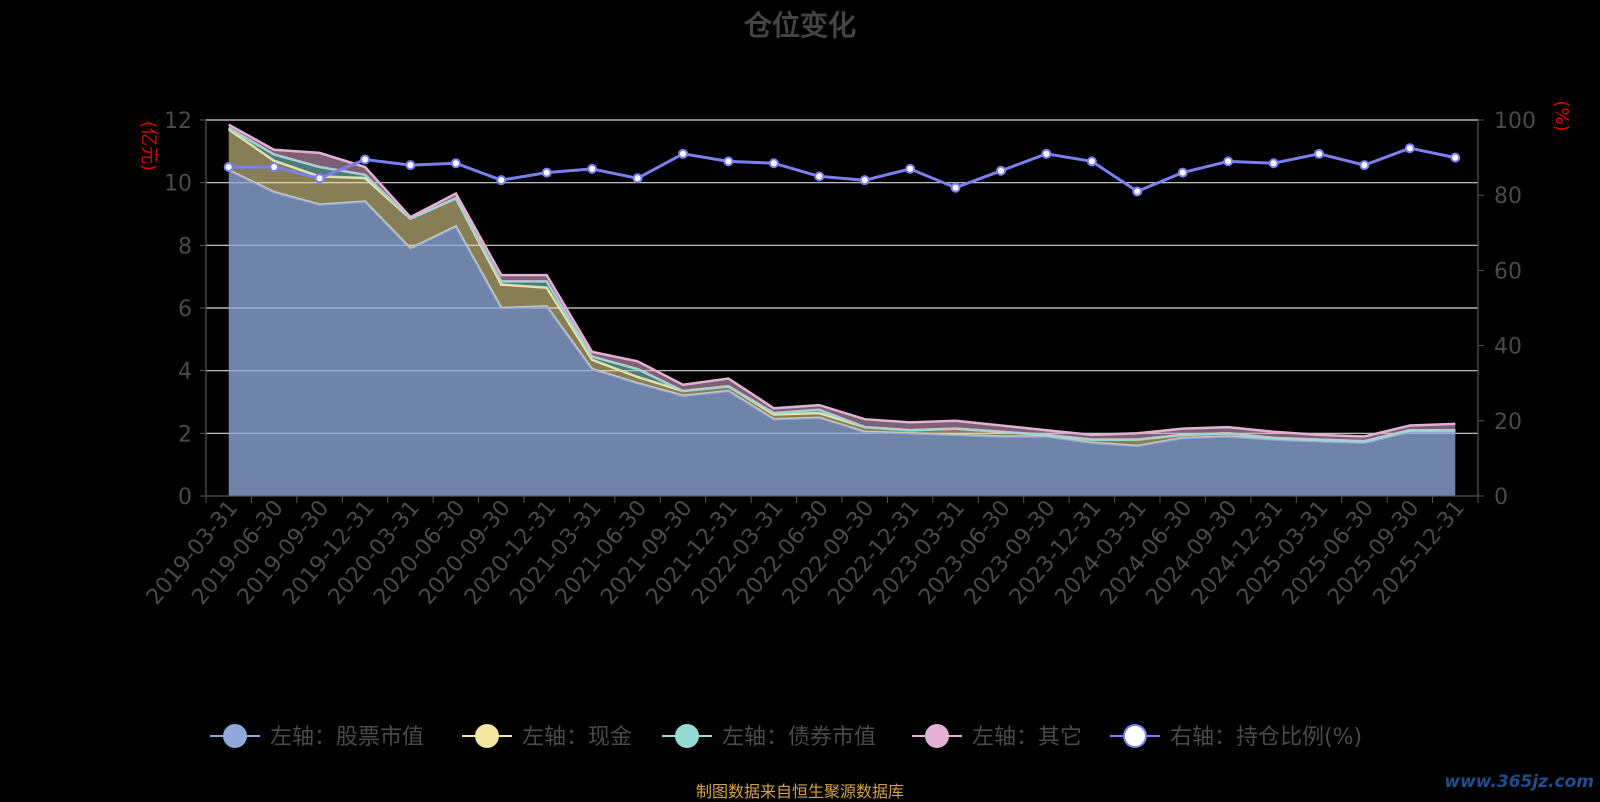  What do you see at coordinates (185, 309) in the screenshot?
I see `y-left-tick-label: 6` at bounding box center [185, 309].